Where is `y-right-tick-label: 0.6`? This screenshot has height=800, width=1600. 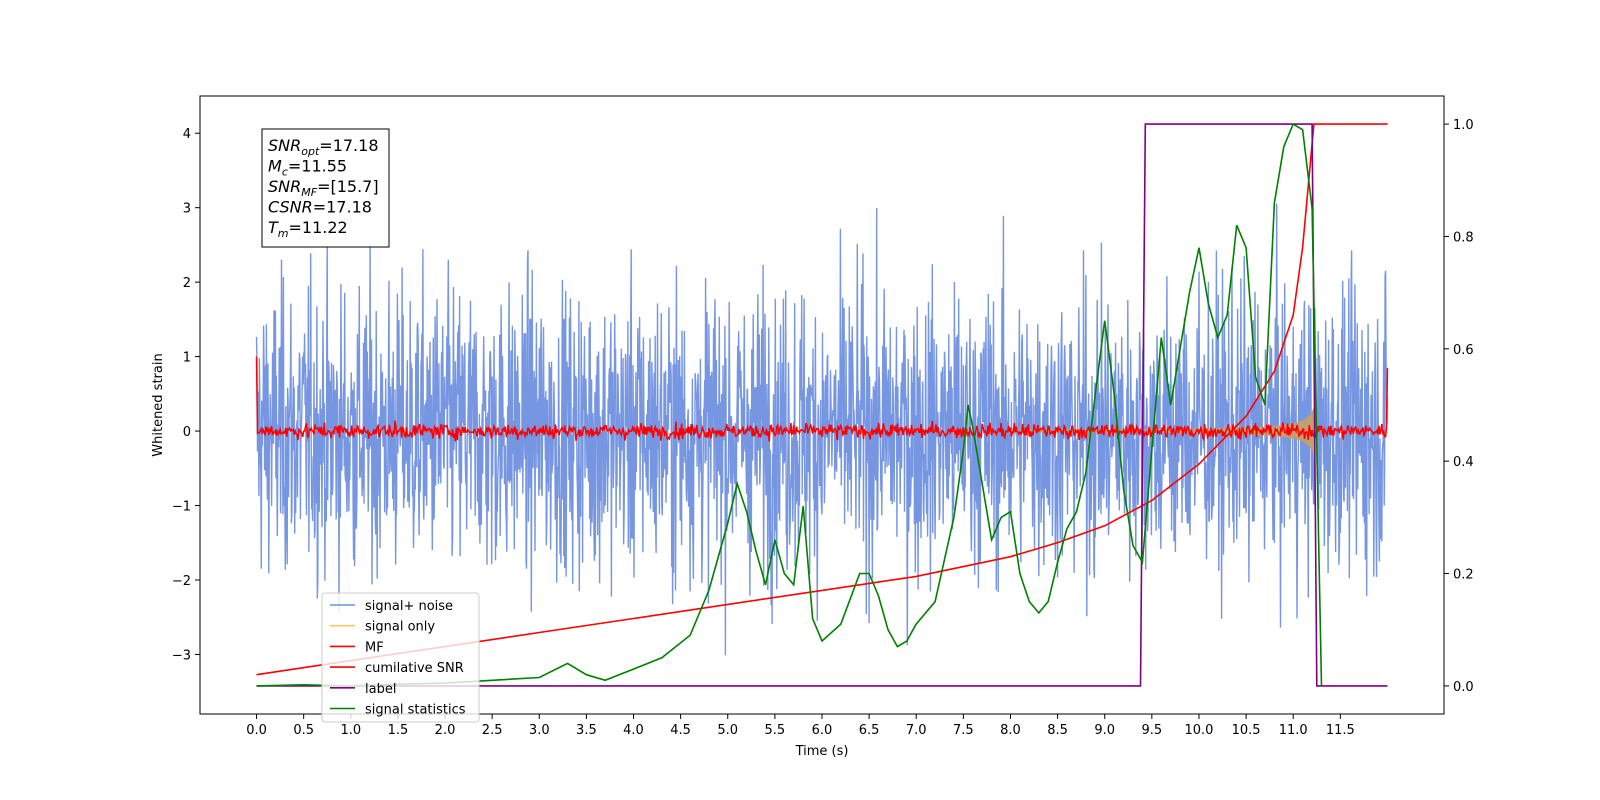
y-right-tick-label: 0.6 is located at coordinates (1463, 350).